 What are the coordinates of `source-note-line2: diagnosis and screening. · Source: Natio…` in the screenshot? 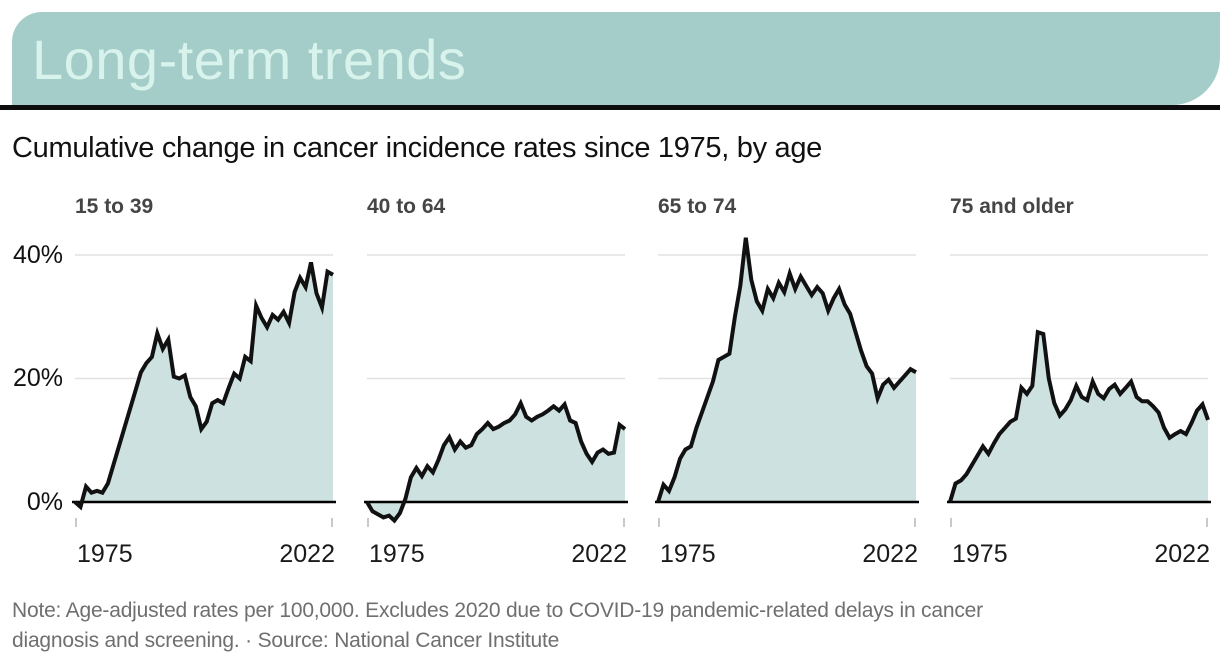 It's located at (286, 640).